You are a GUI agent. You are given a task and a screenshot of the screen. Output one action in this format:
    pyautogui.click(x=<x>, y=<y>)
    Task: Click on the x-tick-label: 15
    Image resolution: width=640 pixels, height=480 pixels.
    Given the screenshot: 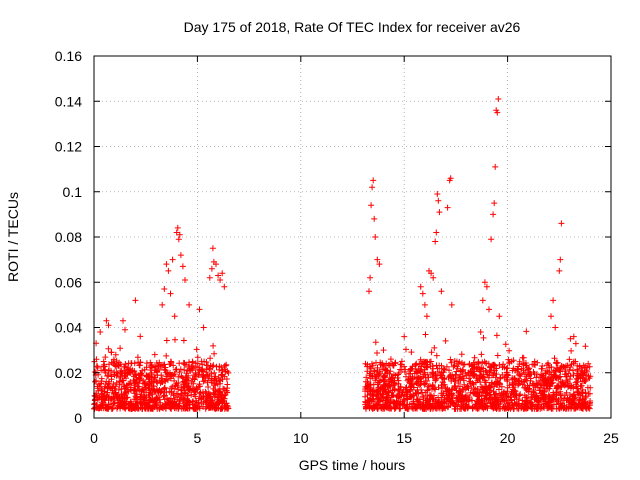 What is the action you would take?
    pyautogui.click(x=404, y=438)
    